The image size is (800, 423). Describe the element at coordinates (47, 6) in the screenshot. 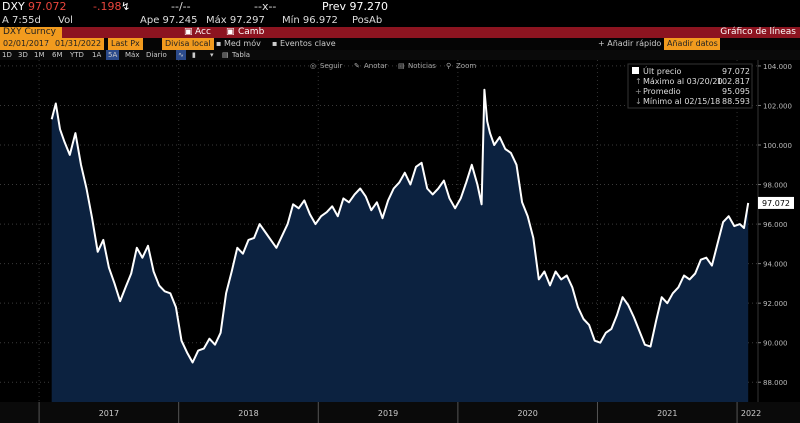

I see `last-price: 97.072` at that location.